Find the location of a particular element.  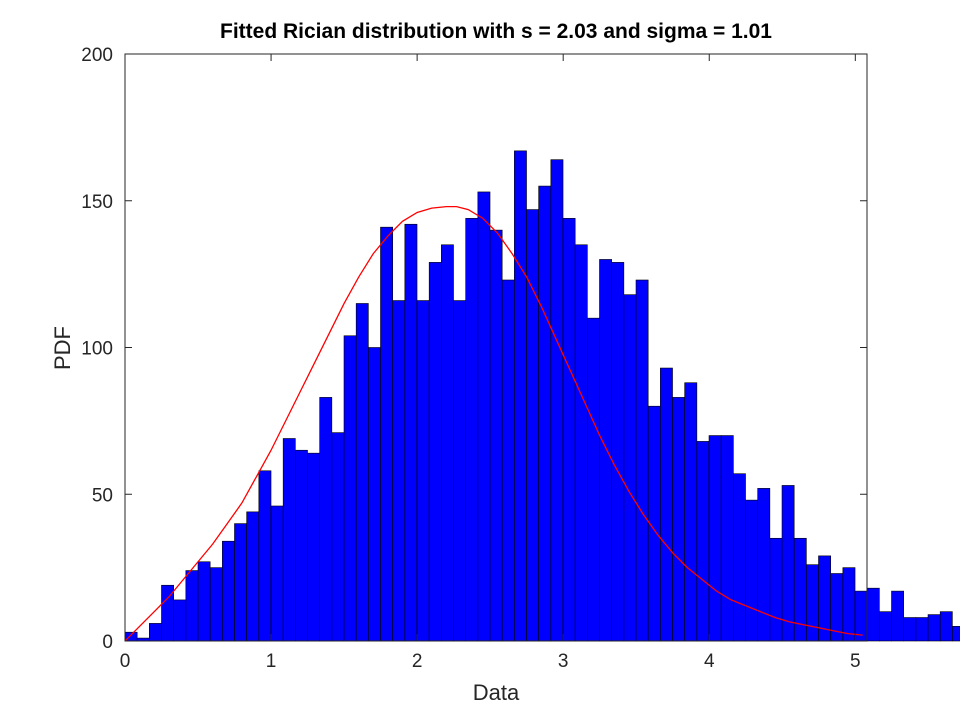

y-tick-label: 50 is located at coordinates (102, 495).